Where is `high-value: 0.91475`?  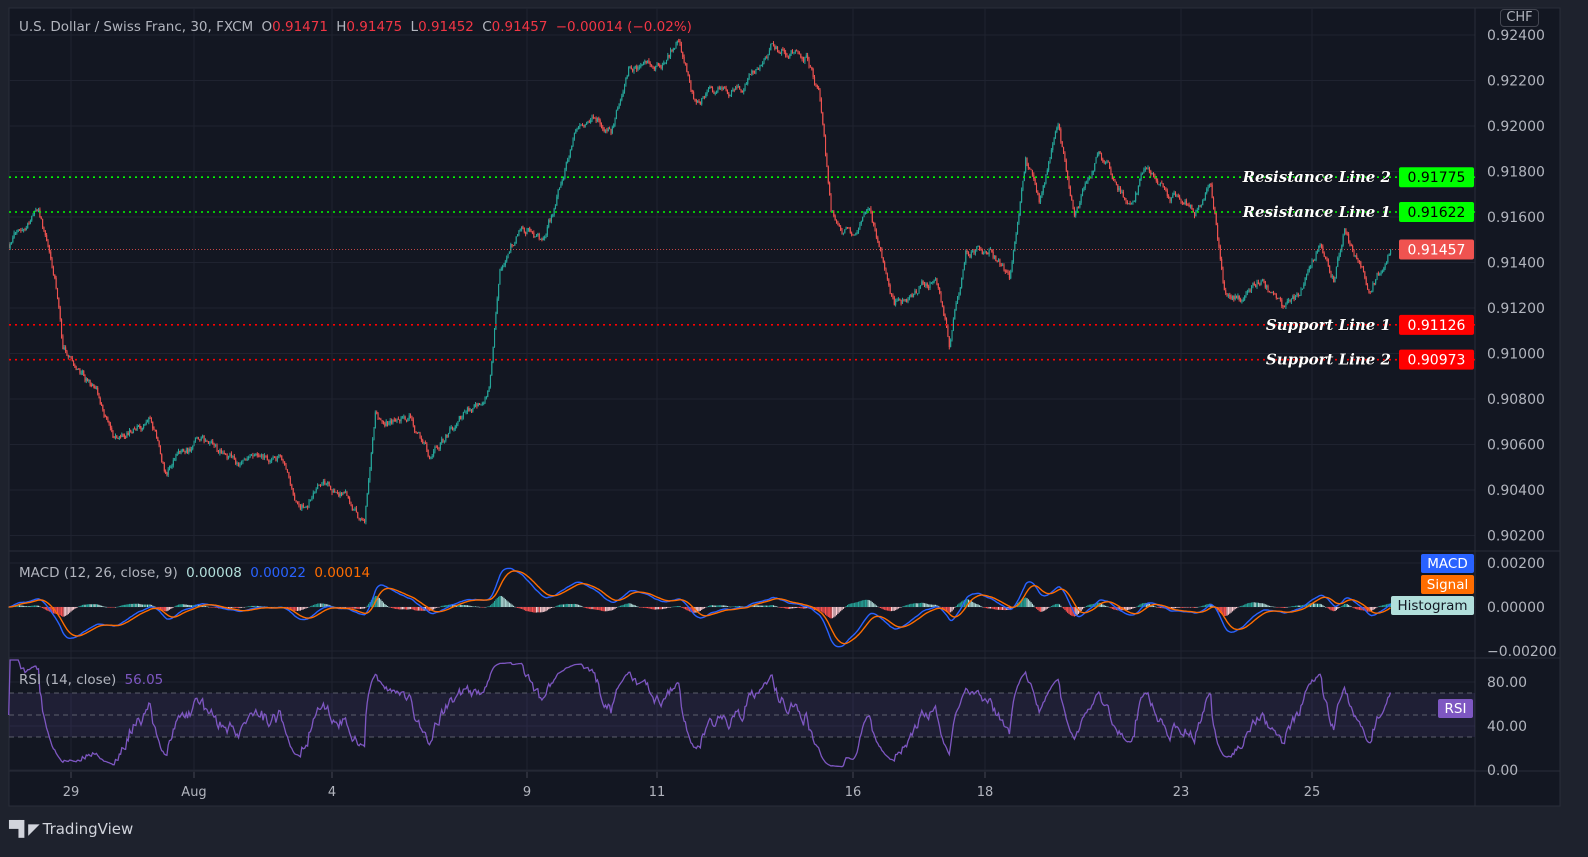
high-value: 0.91475 is located at coordinates (374, 27).